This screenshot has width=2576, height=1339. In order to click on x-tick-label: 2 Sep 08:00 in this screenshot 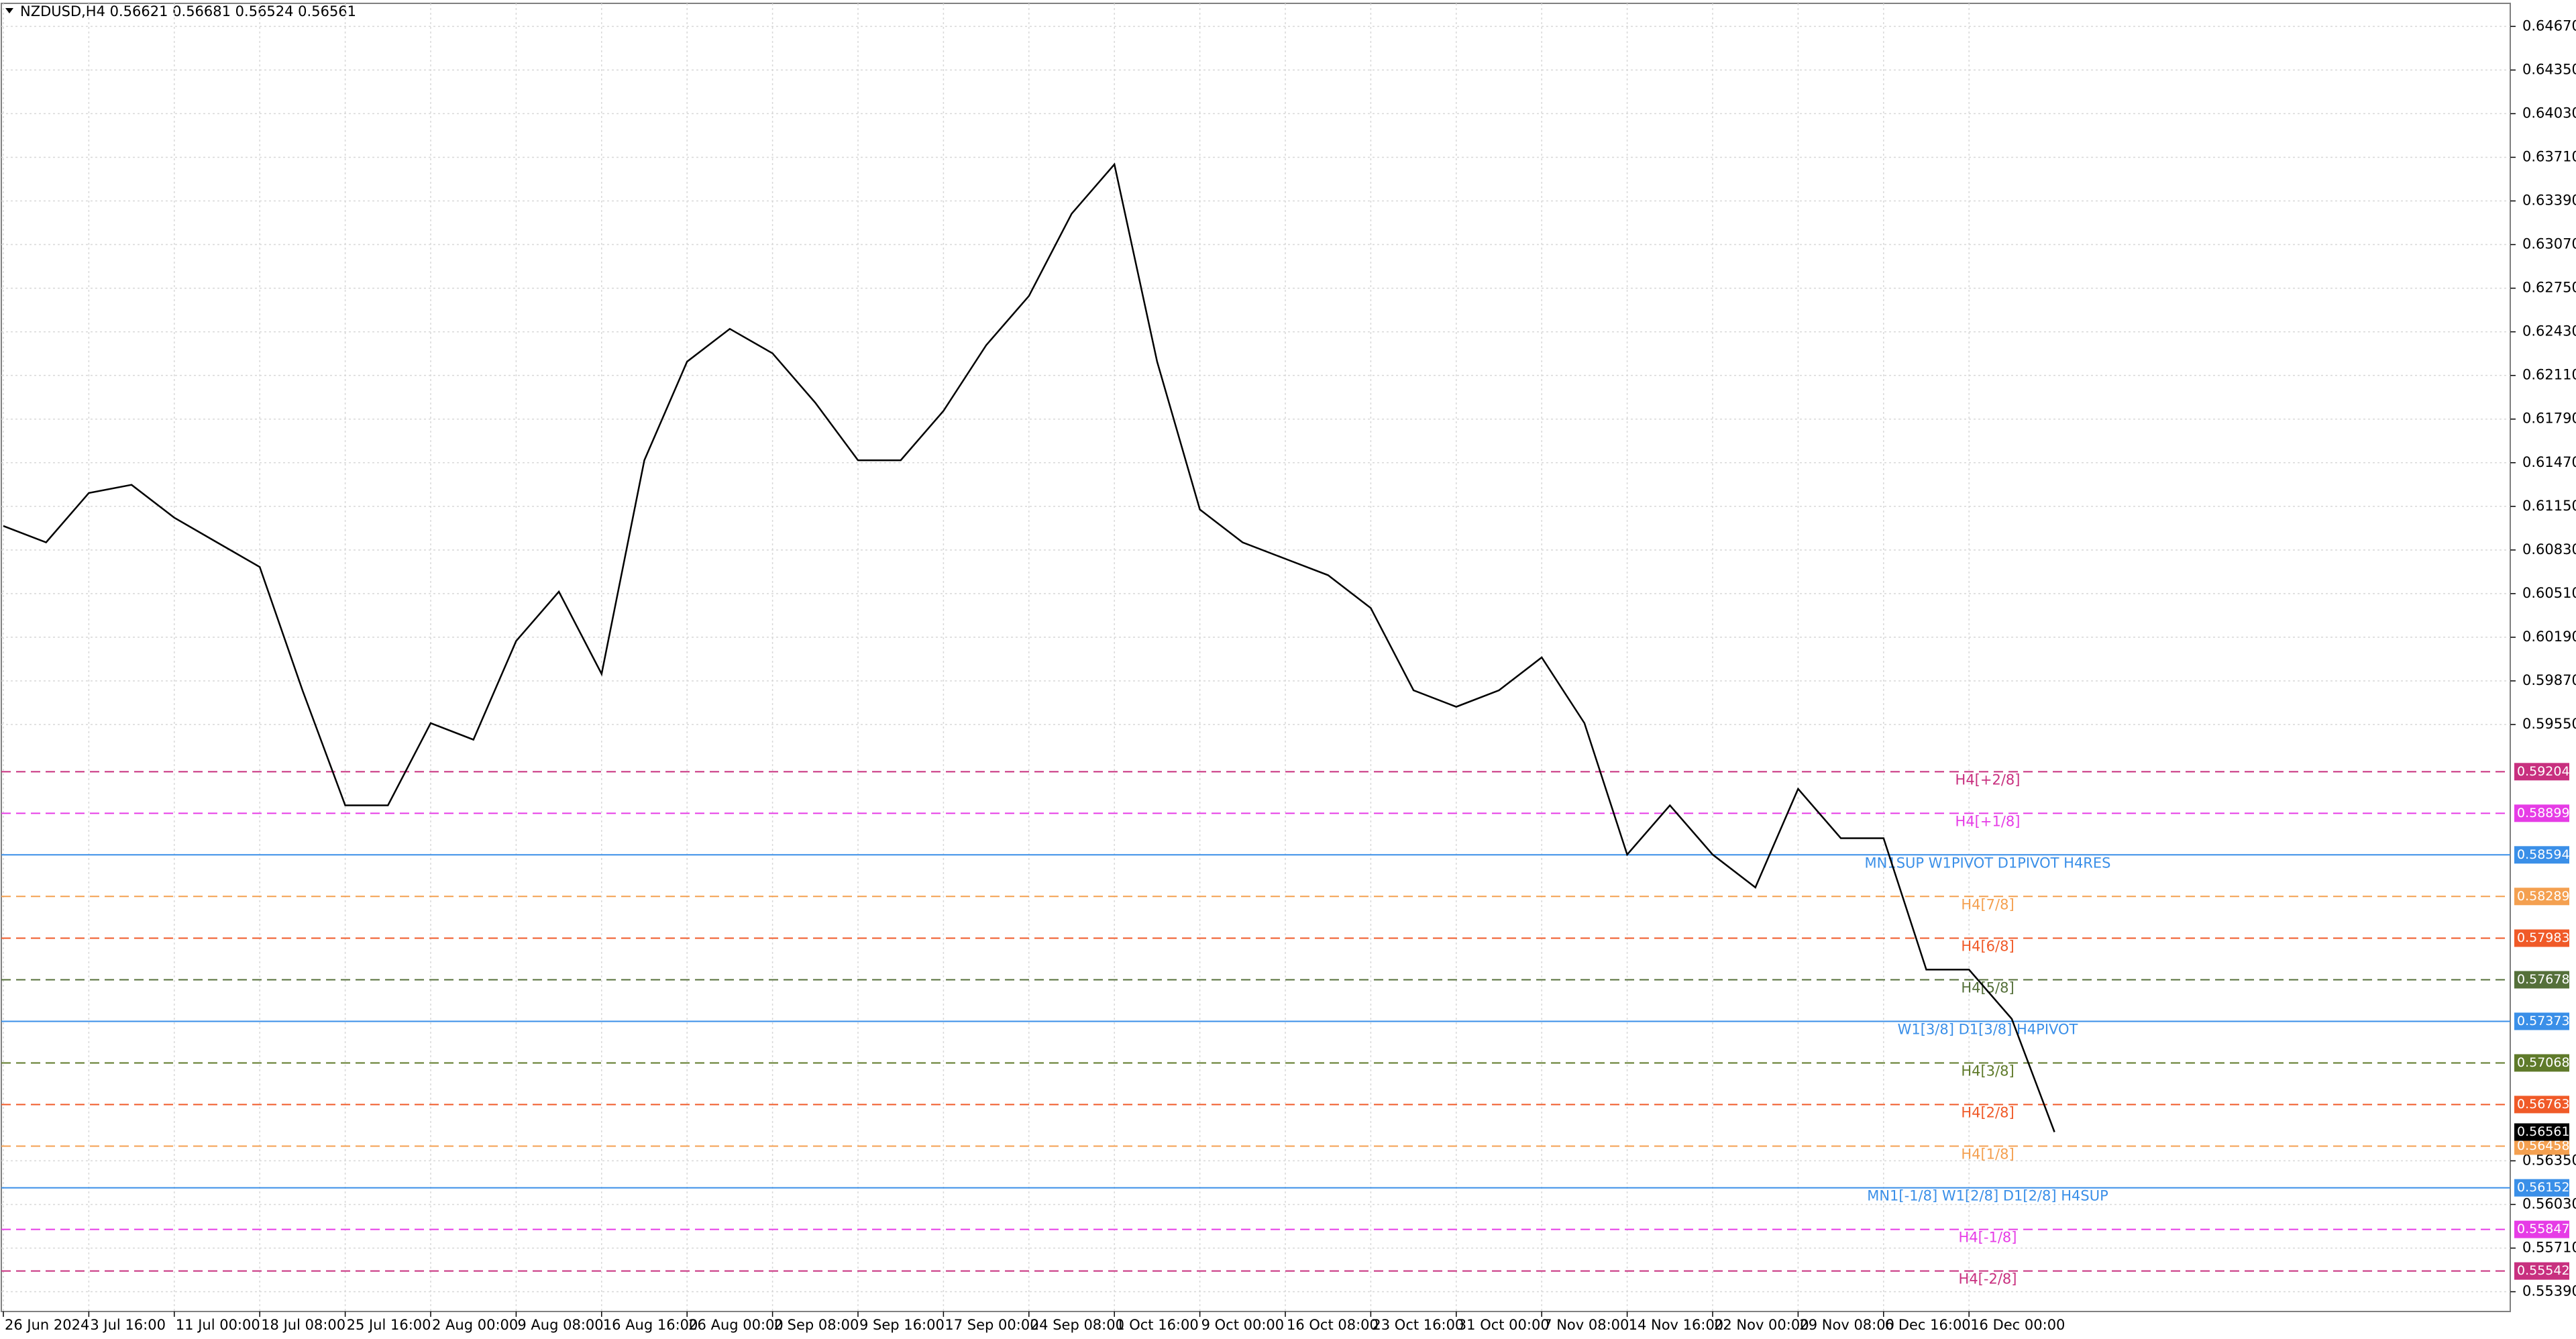, I will do `click(816, 1325)`.